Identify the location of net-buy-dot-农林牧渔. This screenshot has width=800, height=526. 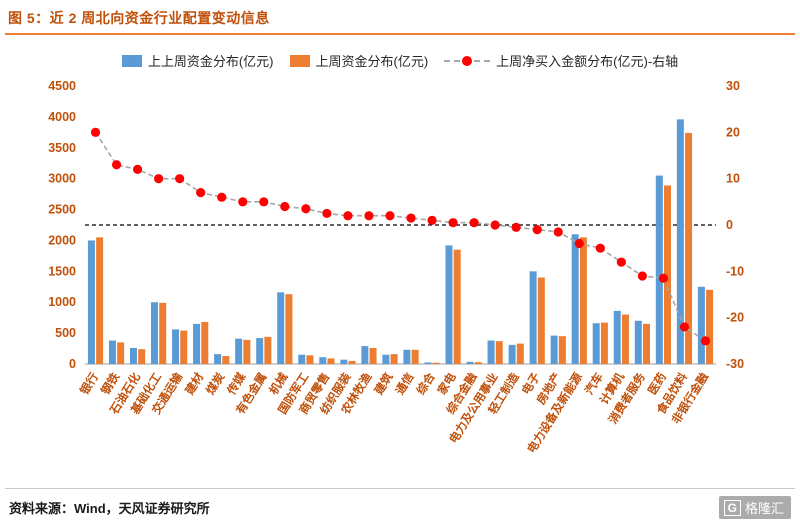
(369, 216).